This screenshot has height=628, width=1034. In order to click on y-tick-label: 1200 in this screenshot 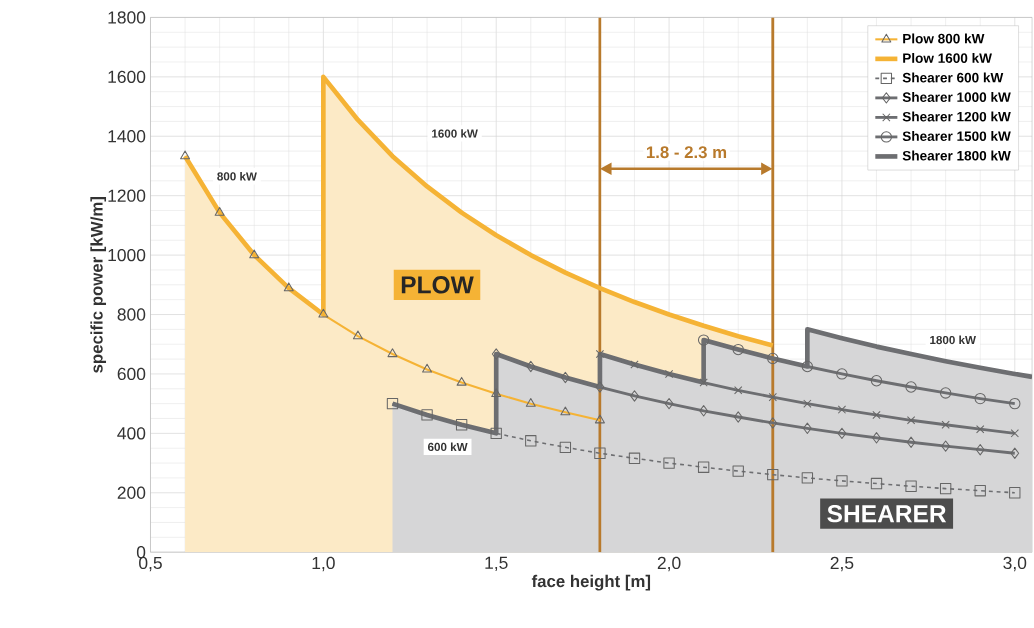, I will do `click(127, 195)`.